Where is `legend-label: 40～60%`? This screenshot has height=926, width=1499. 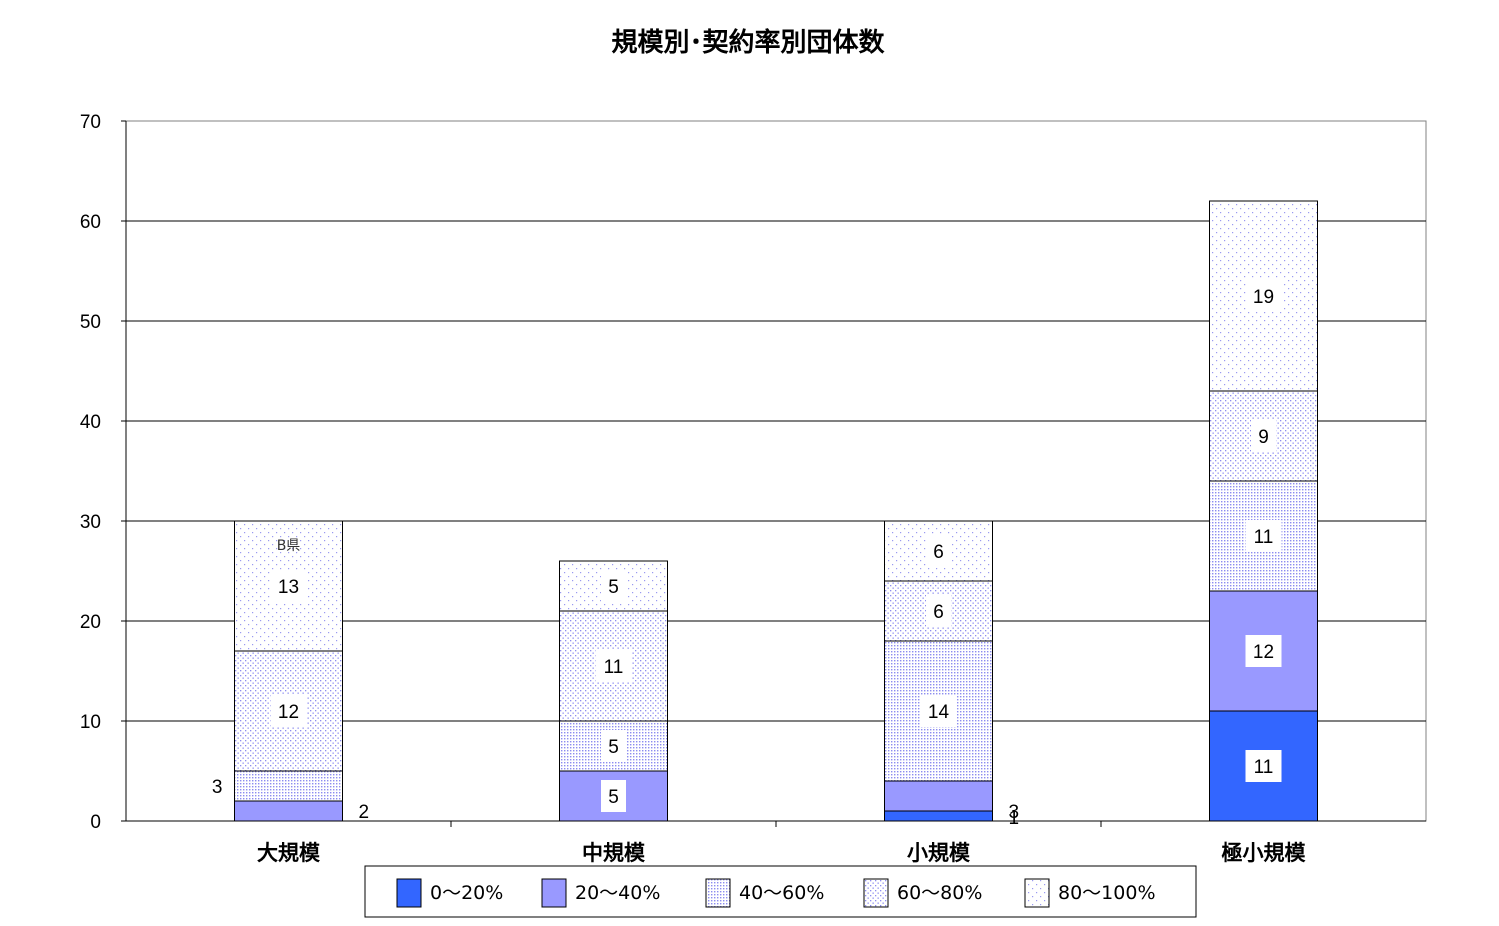 legend-label: 40～60% is located at coordinates (781, 893).